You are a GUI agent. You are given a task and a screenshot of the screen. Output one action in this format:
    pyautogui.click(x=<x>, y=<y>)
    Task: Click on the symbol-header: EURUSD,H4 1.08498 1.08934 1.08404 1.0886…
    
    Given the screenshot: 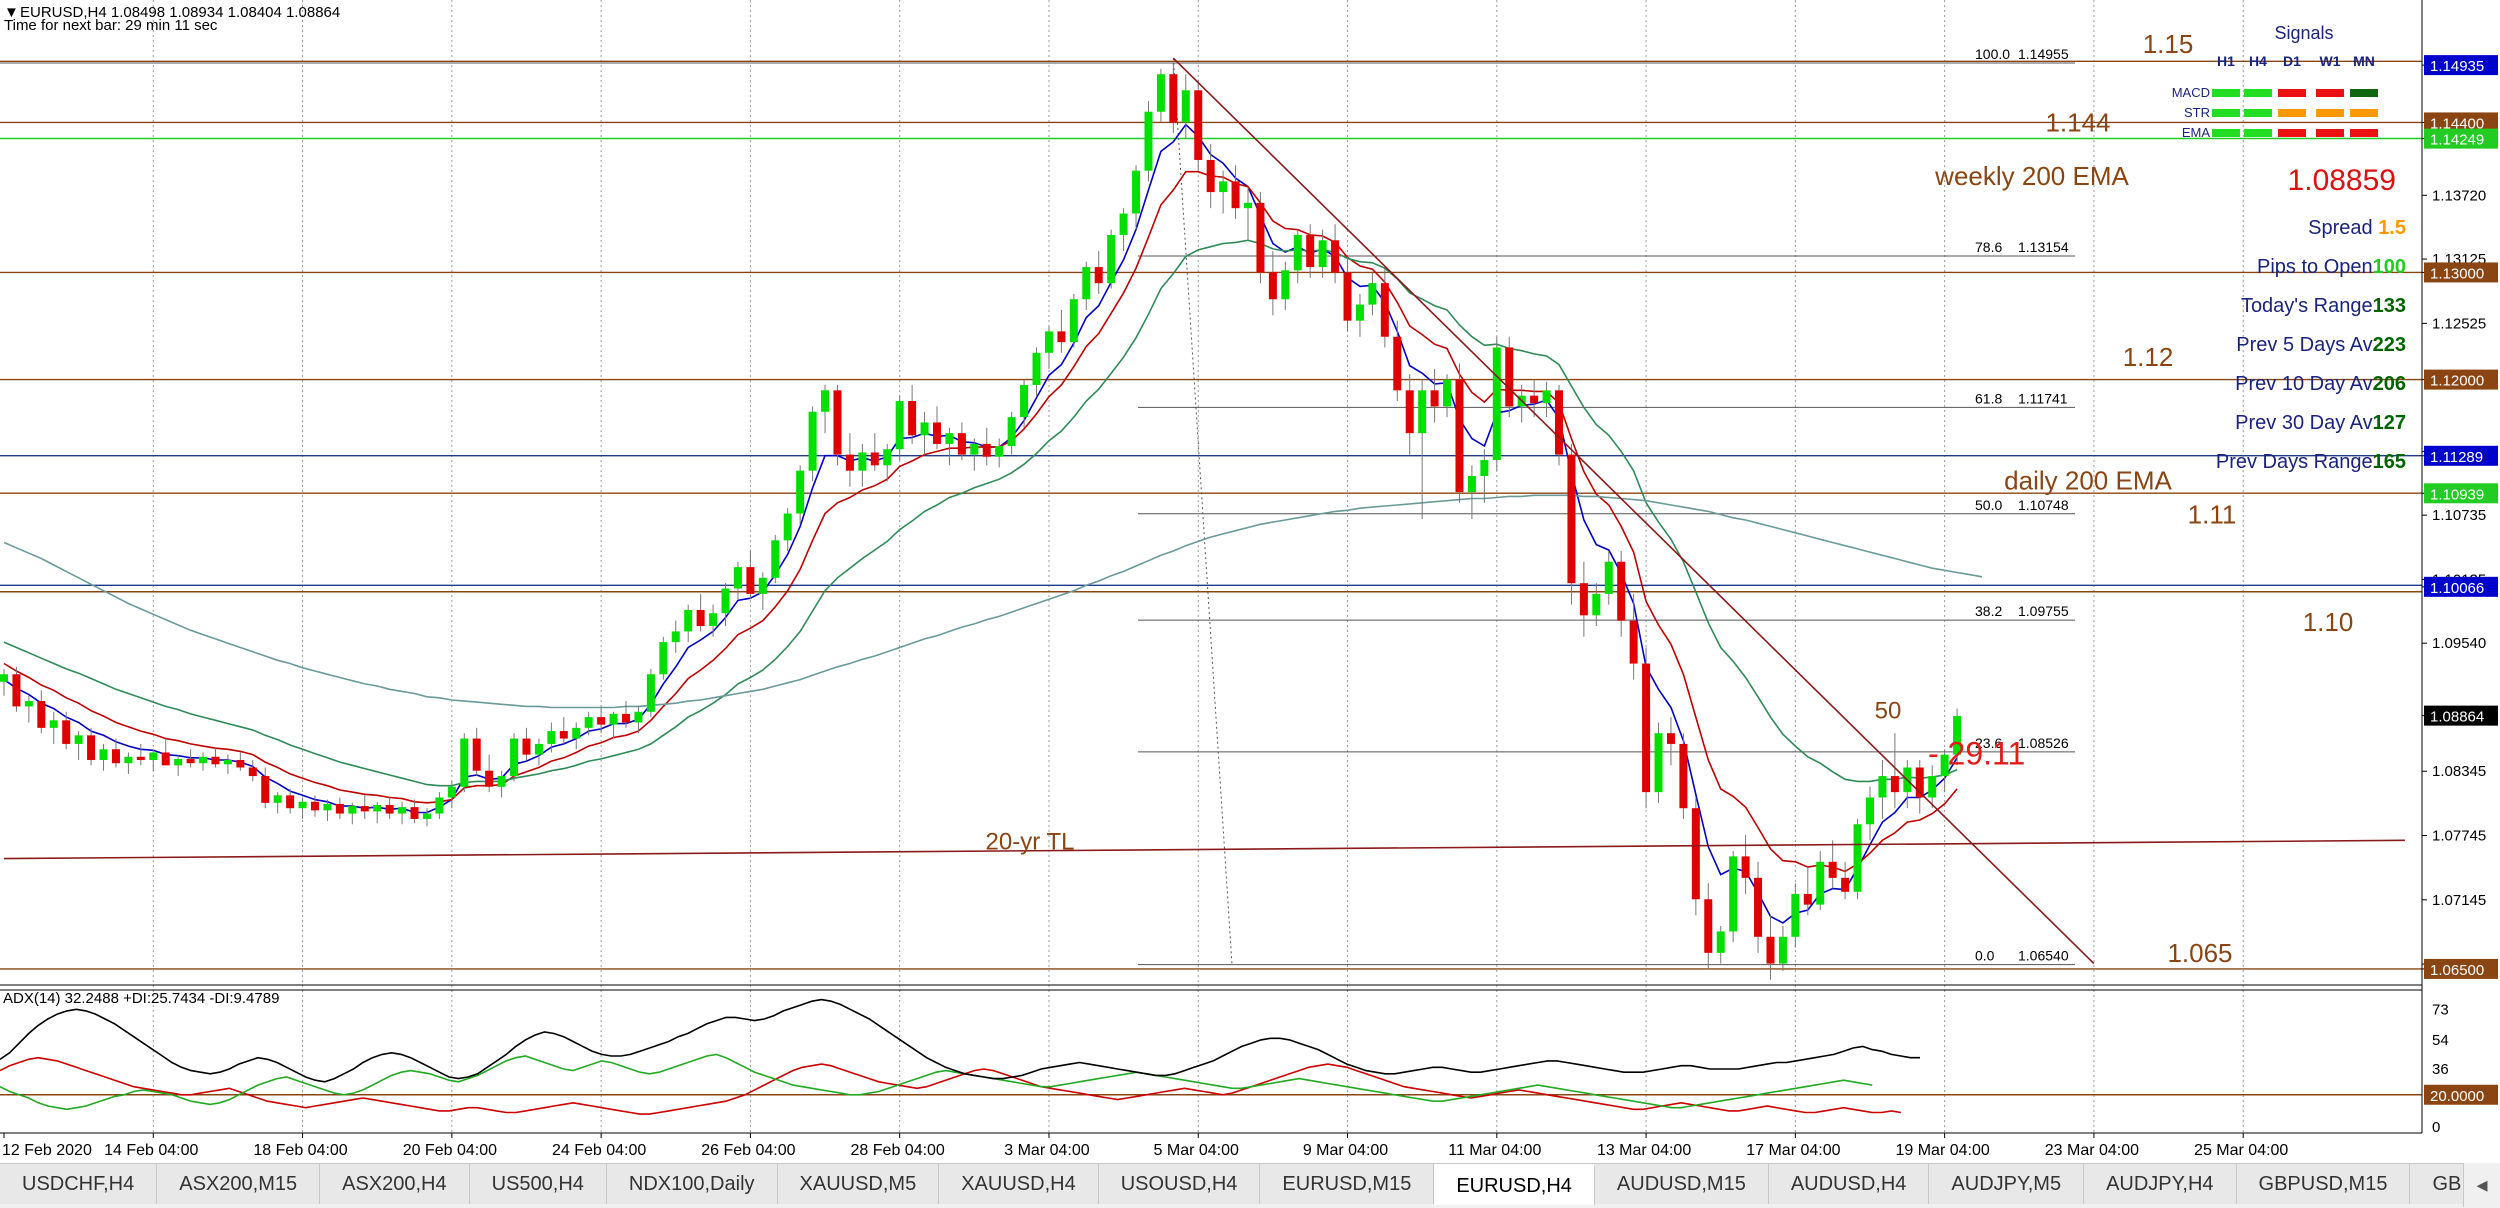 What is the action you would take?
    pyautogui.click(x=180, y=12)
    